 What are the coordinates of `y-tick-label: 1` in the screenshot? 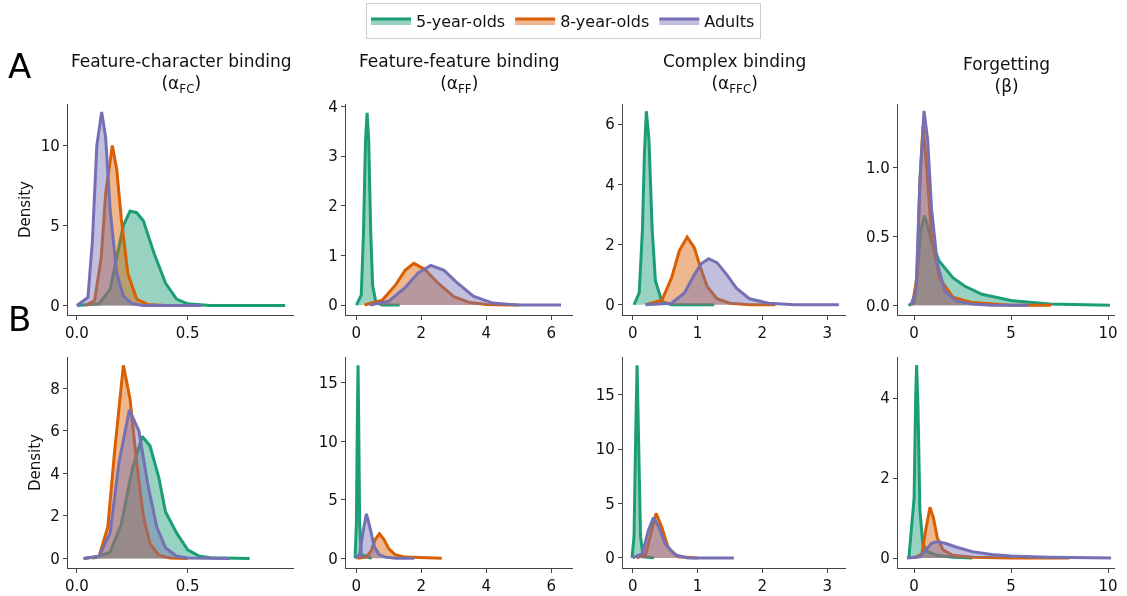 It's located at (333, 255).